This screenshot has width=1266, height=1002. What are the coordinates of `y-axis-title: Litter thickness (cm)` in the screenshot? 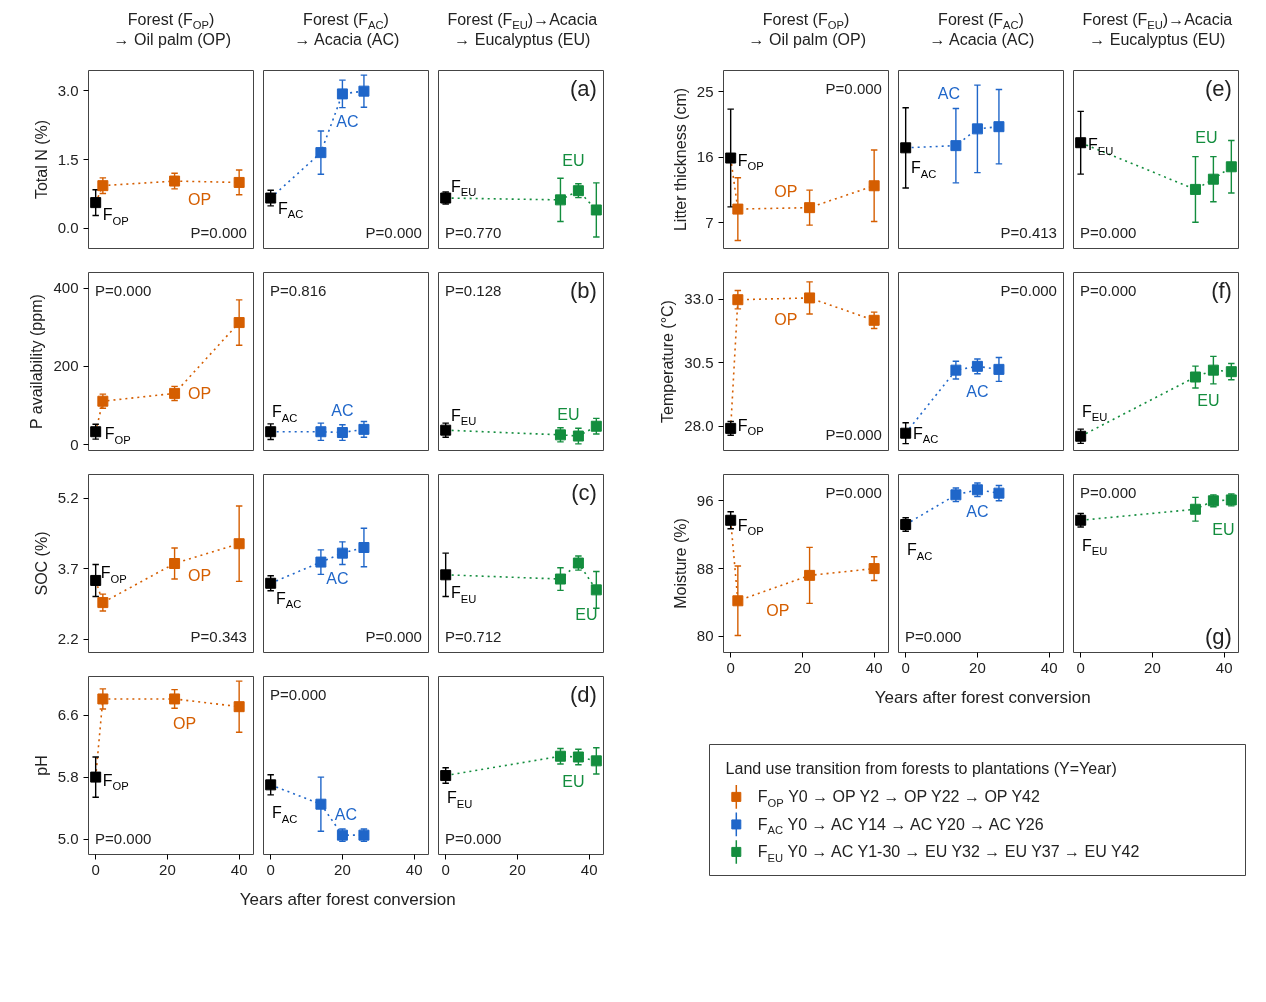 It's located at (680, 159).